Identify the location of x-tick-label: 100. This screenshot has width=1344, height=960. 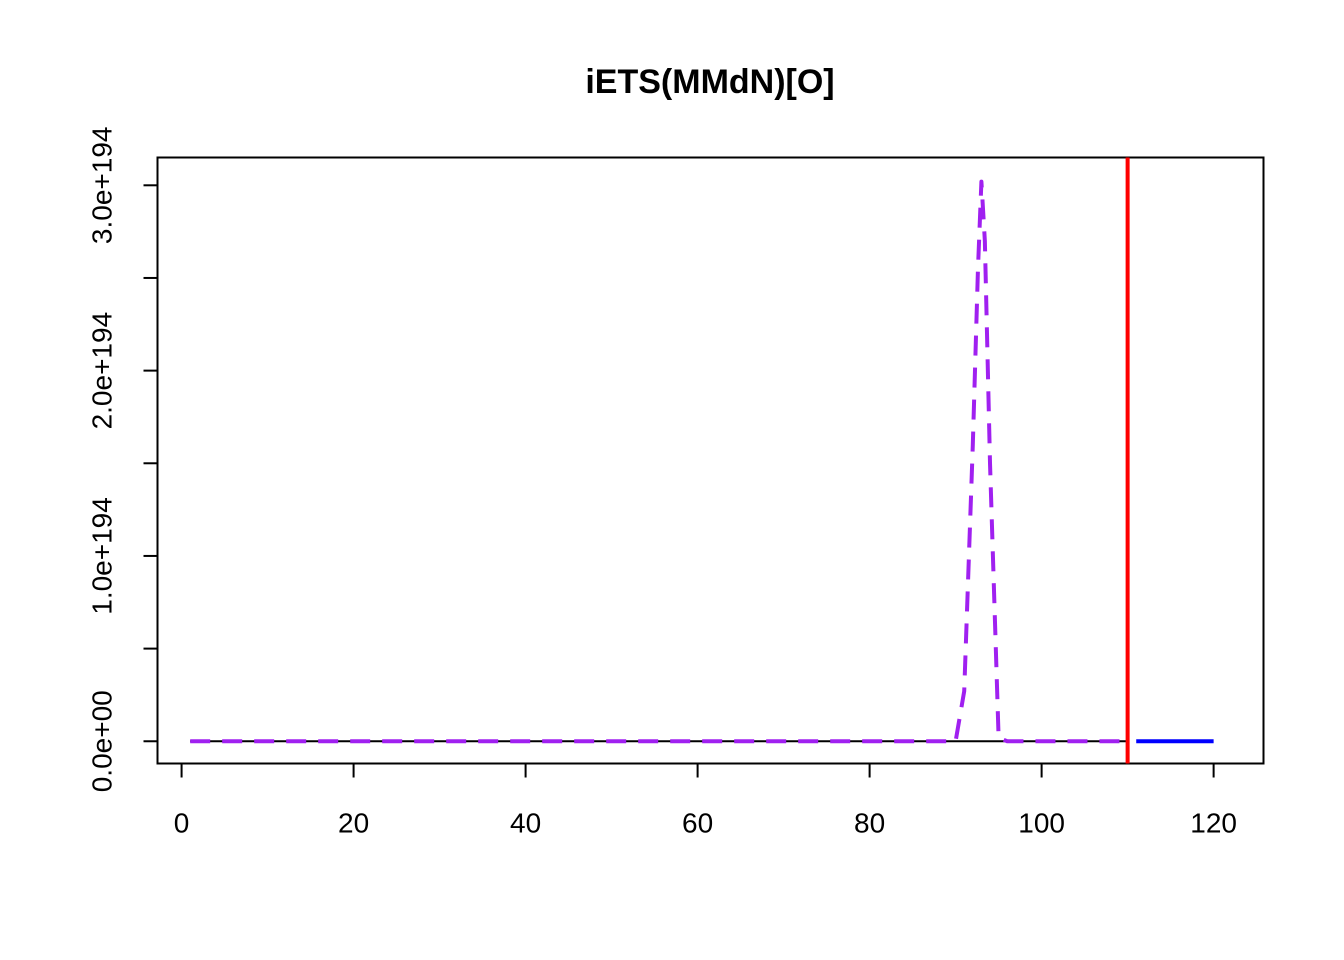
(1041, 823).